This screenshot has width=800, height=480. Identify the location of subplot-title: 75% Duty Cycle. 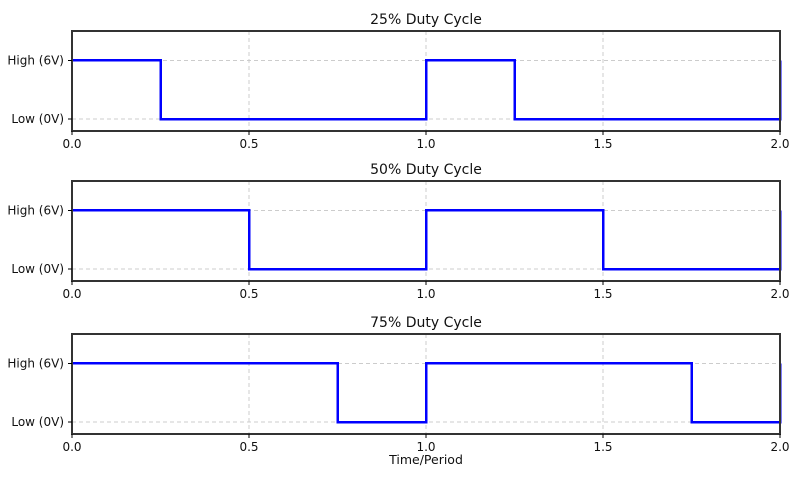
(426, 323).